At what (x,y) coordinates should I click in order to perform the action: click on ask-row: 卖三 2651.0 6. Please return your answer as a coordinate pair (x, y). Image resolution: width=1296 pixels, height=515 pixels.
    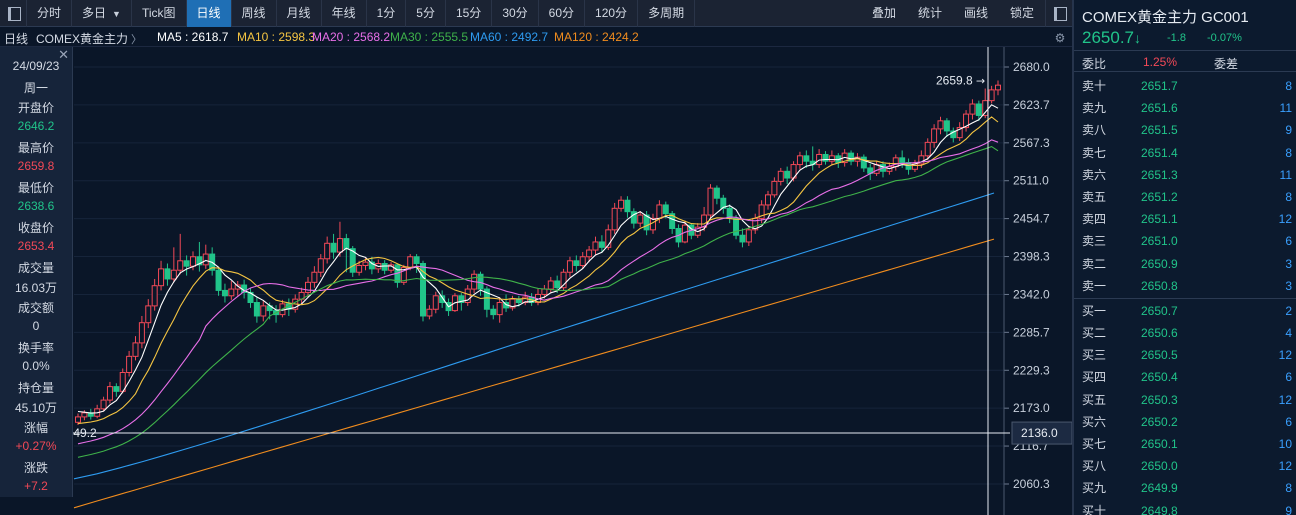
    Looking at the image, I should click on (1185, 241).